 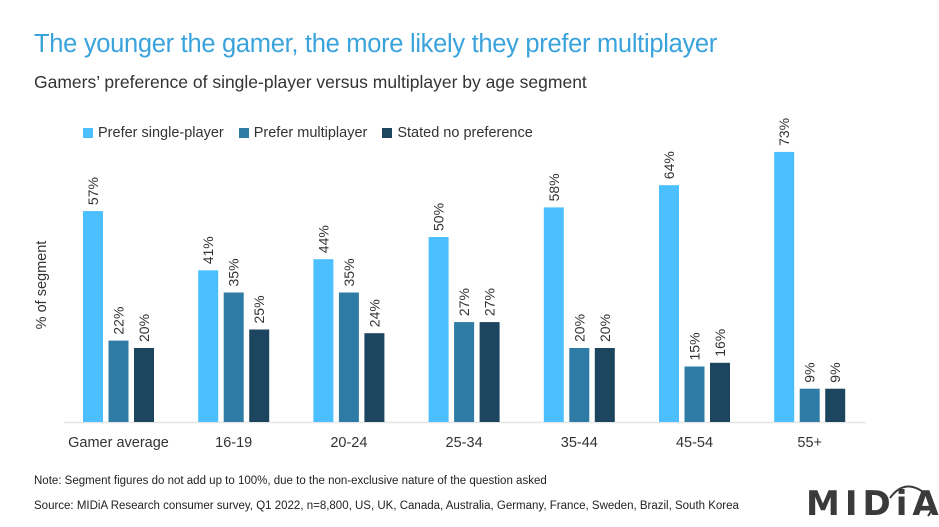 I want to click on midia-logo: MIDiA, so click(x=872, y=501).